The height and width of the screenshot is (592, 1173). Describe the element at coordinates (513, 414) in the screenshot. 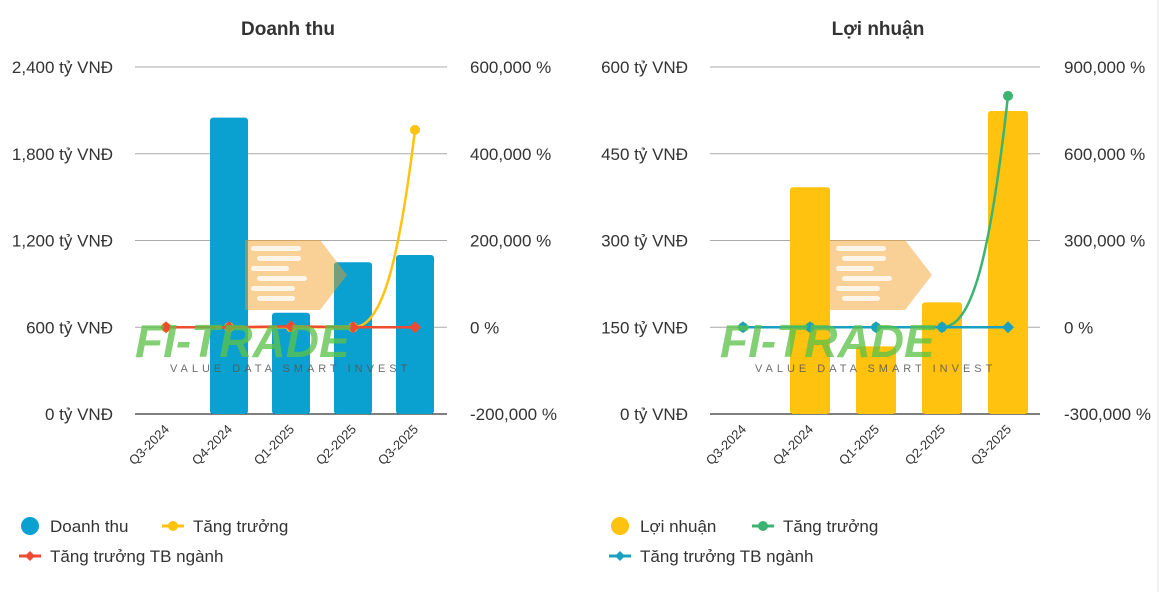

I see `right-axis-tick: -200,000 %` at that location.